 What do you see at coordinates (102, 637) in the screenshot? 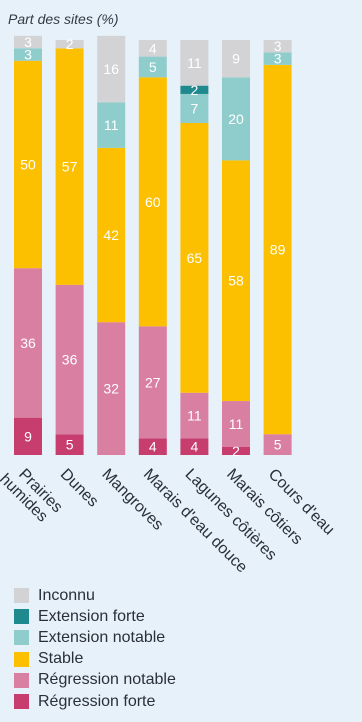
I see `legend-label: Extension notable` at bounding box center [102, 637].